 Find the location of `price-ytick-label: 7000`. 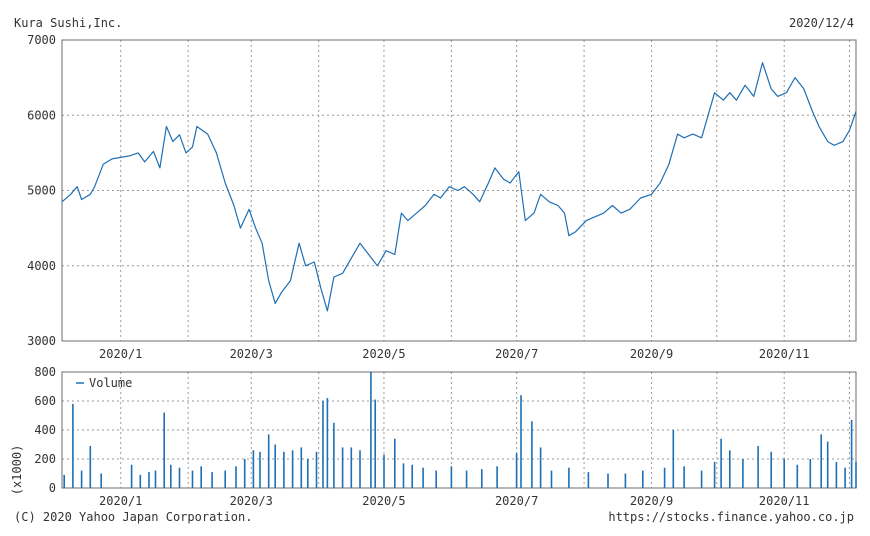

price-ytick-label: 7000 is located at coordinates (41, 40).